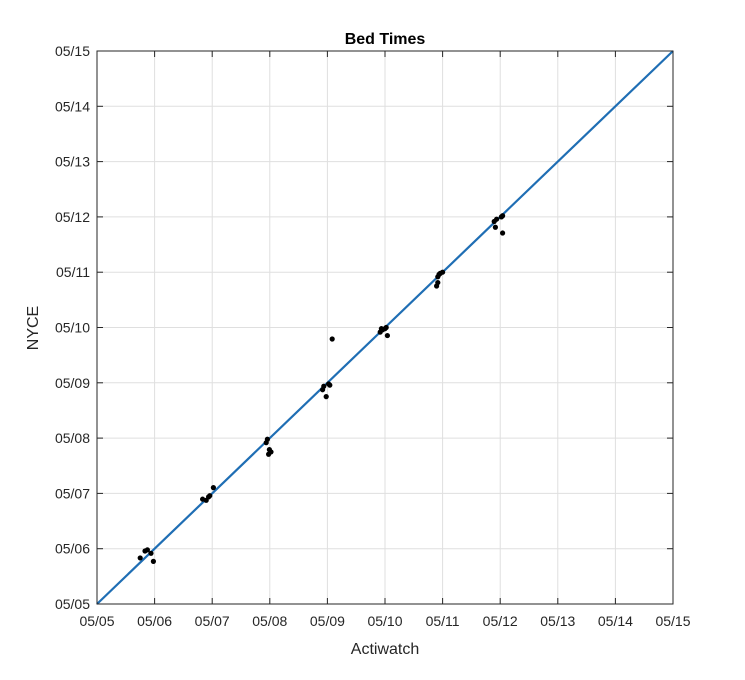 The image size is (745, 680). What do you see at coordinates (72, 106) in the screenshot?
I see `y-tick-label: 05/14` at bounding box center [72, 106].